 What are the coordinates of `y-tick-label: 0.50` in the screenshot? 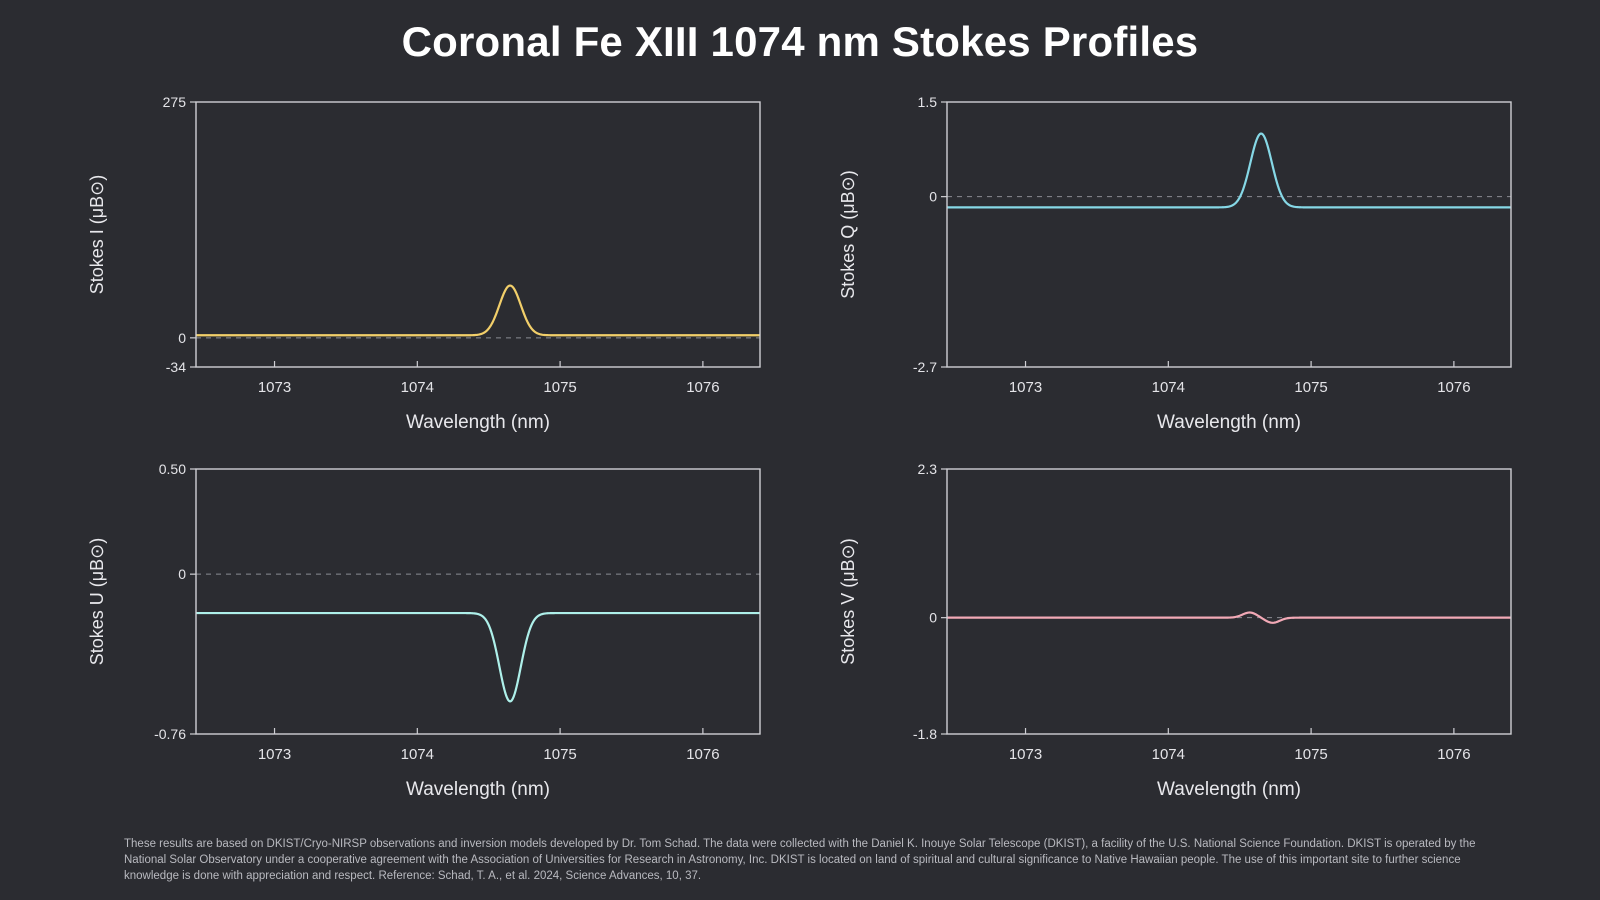 It's located at (172, 469).